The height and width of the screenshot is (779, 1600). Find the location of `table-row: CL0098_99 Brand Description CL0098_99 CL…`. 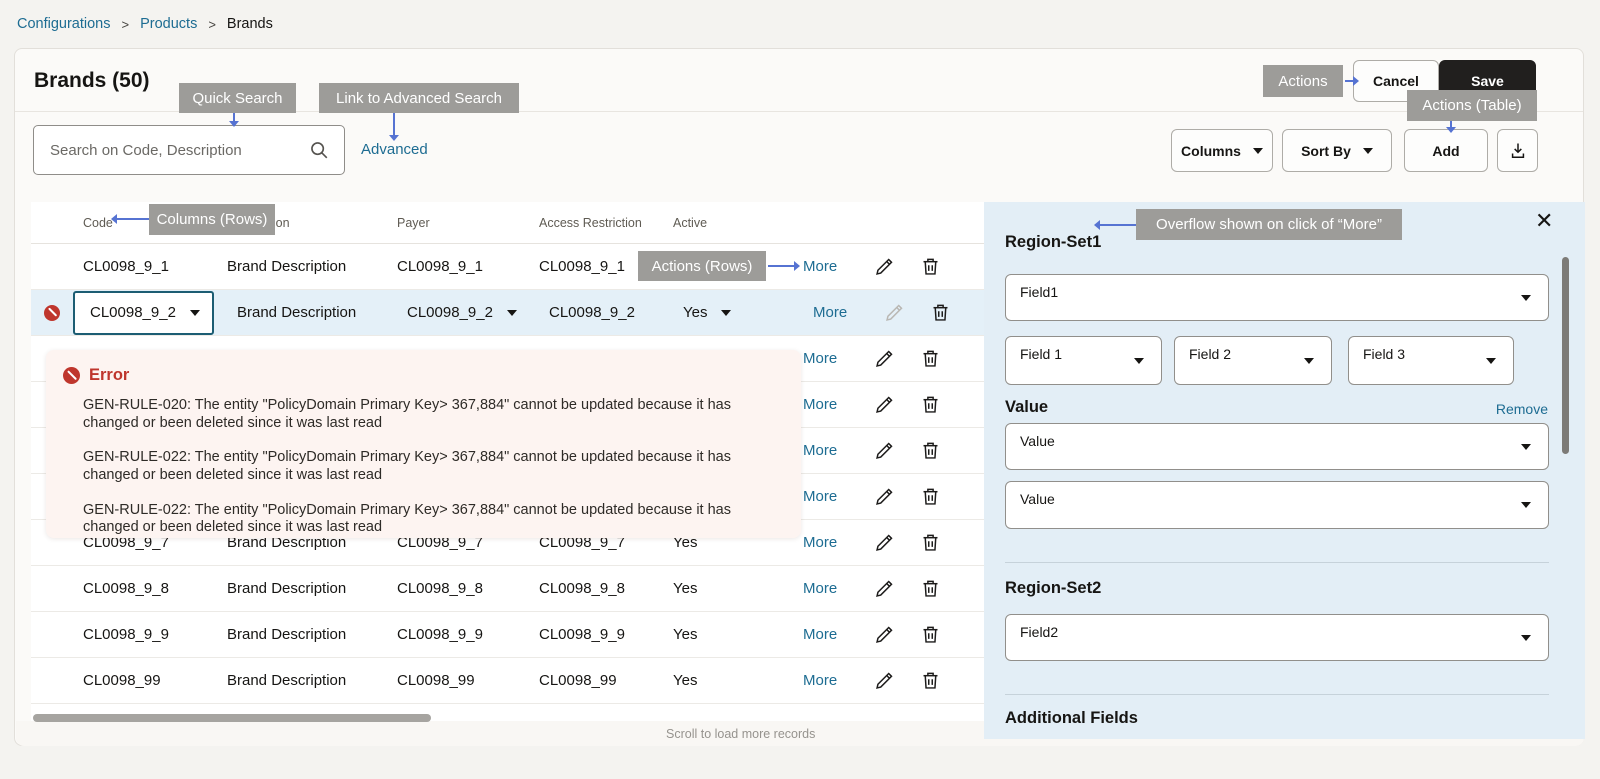

table-row: CL0098_99 Brand Description CL0098_99 CL… is located at coordinates (507, 681).